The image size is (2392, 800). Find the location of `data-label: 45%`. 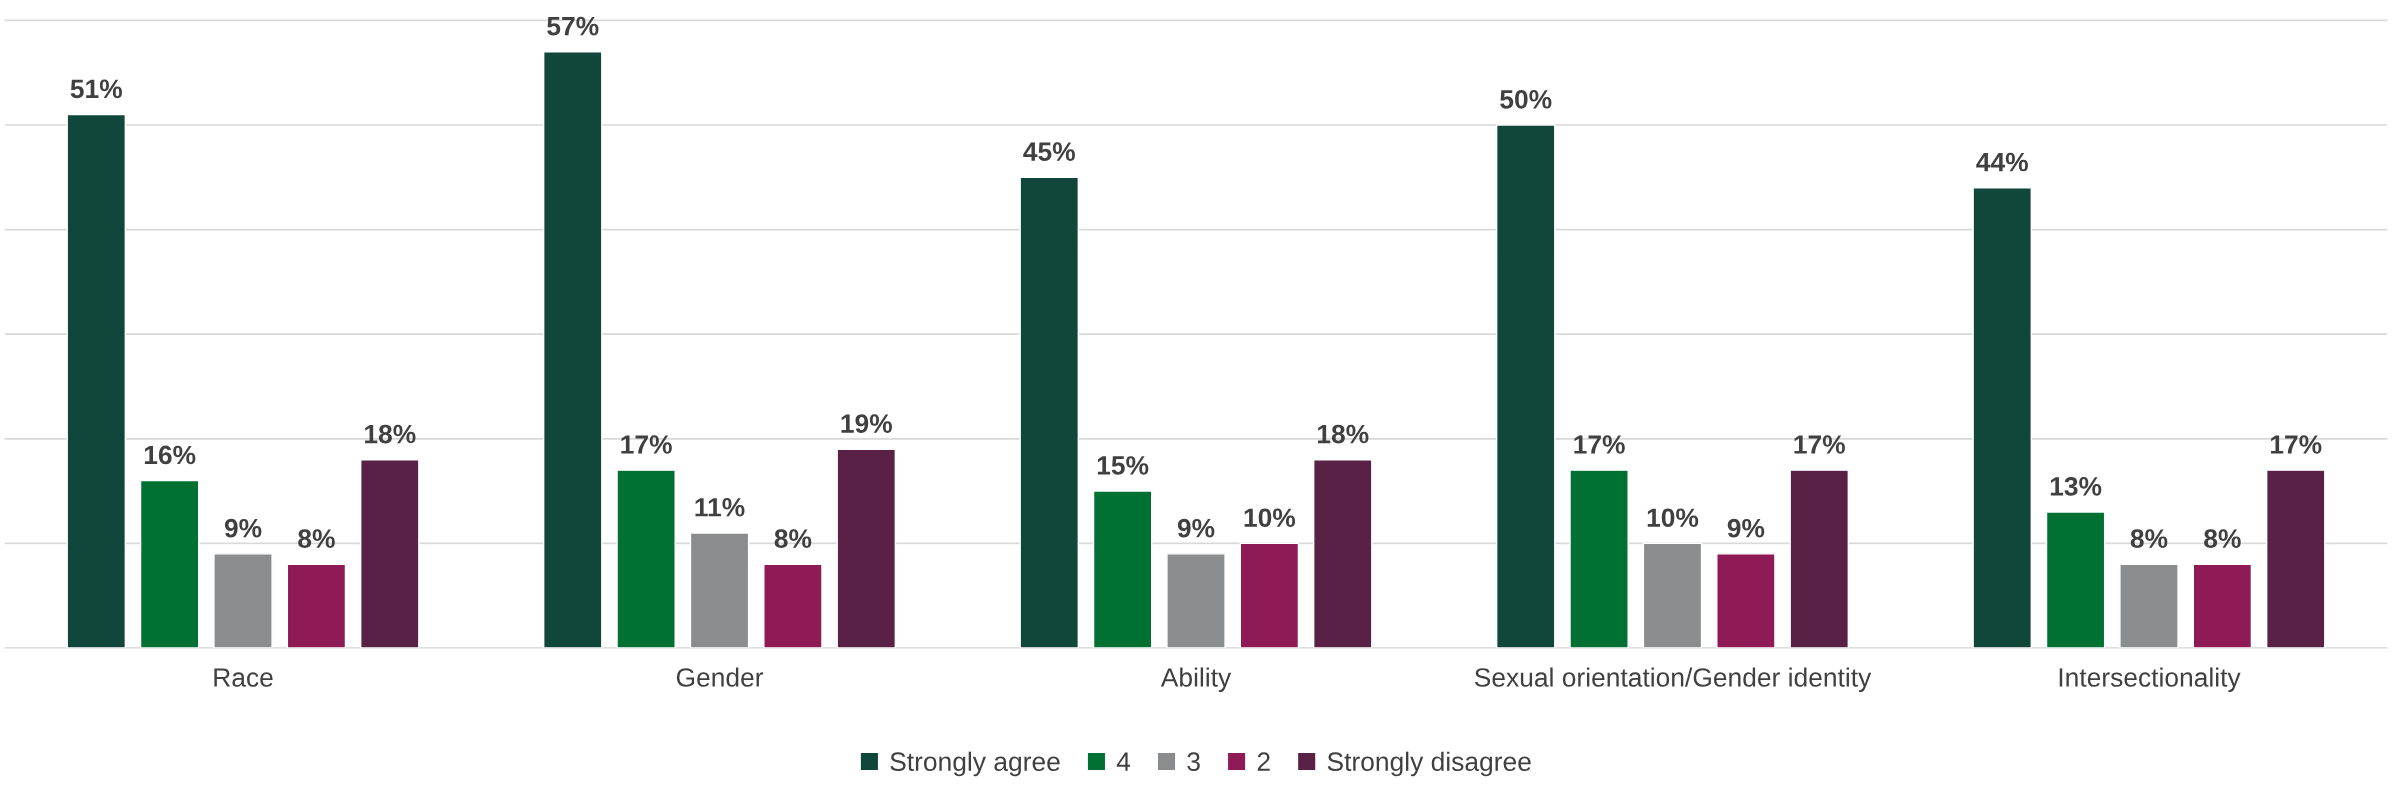

data-label: 45% is located at coordinates (1049, 151).